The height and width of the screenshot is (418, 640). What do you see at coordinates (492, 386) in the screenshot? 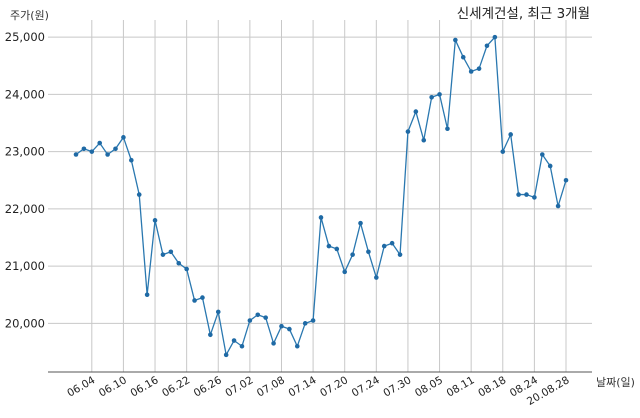
I see `x-tick-label: 08.18` at bounding box center [492, 386].